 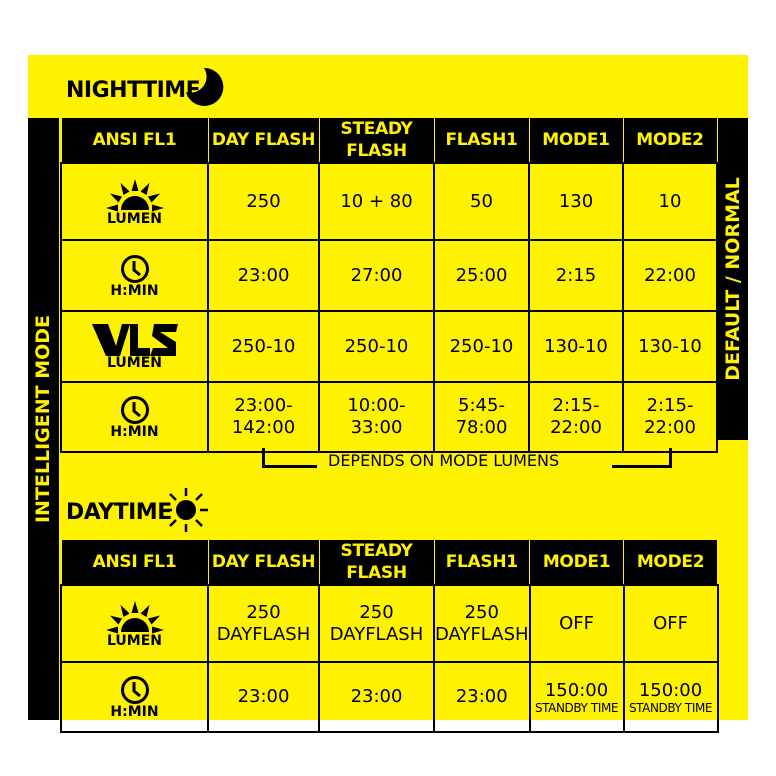 I want to click on bracket-right, so click(x=642, y=458).